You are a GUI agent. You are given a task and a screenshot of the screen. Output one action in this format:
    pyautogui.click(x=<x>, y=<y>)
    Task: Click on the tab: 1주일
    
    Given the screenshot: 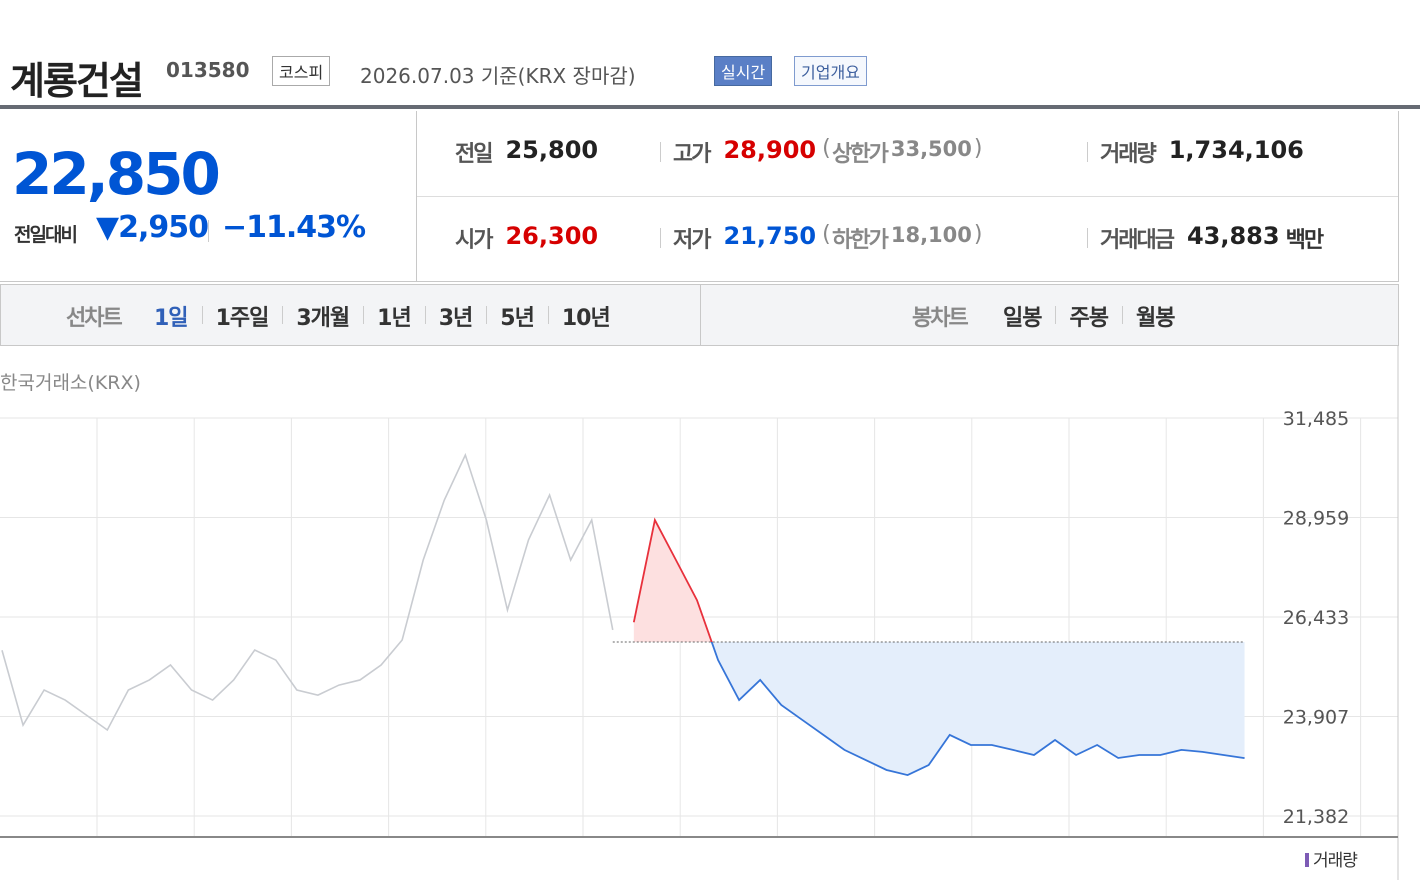 What is the action you would take?
    pyautogui.click(x=242, y=318)
    